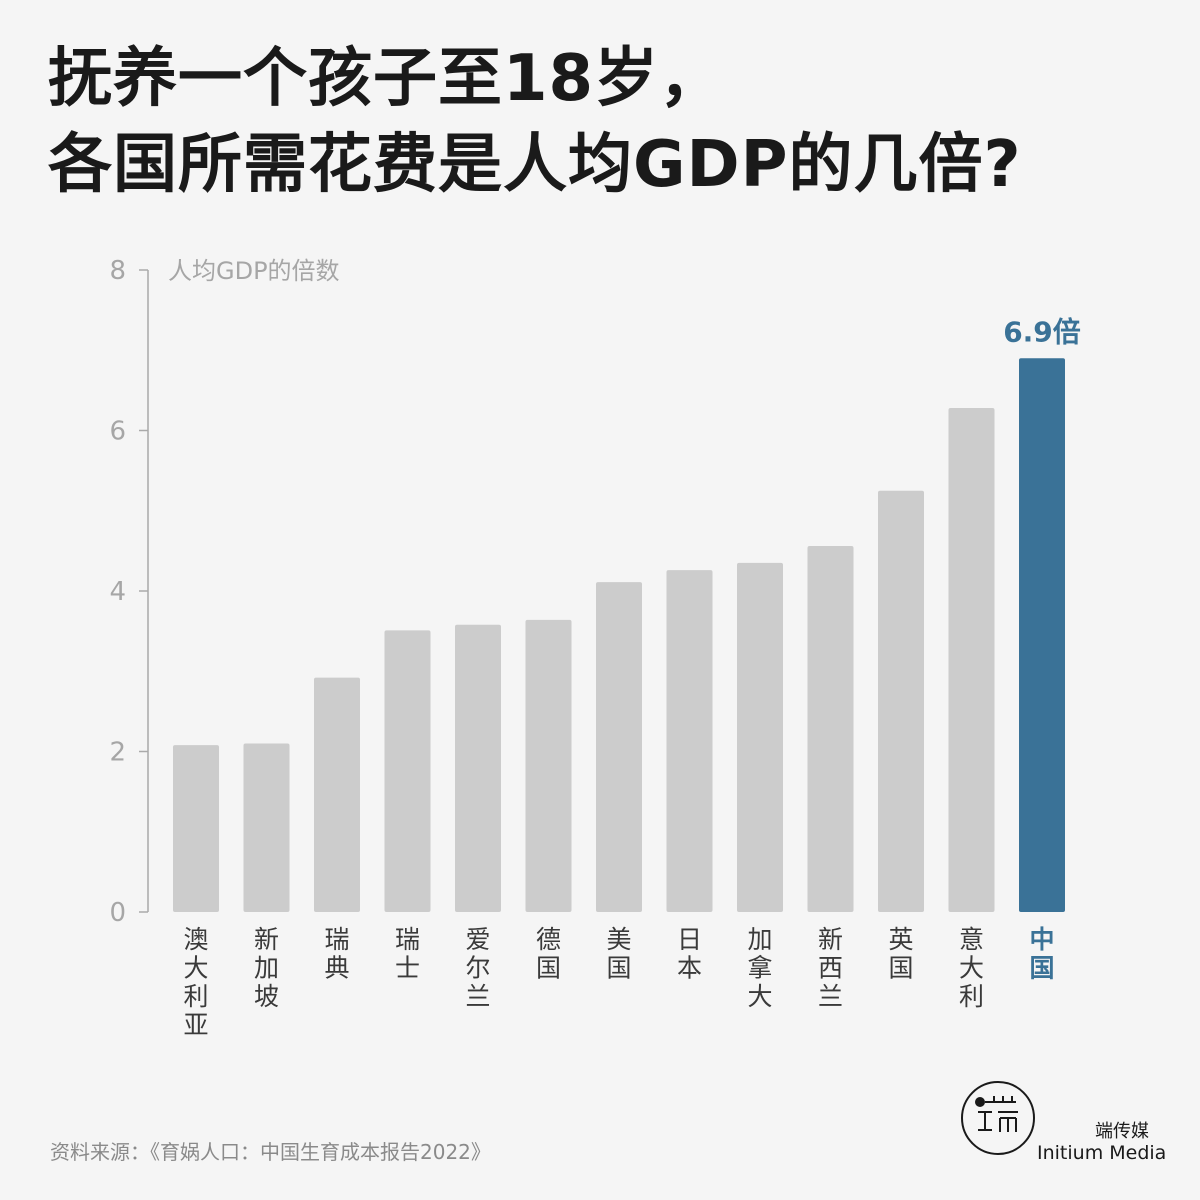 Image resolution: width=1200 pixels, height=1200 pixels. What do you see at coordinates (1042, 331) in the screenshot?
I see `highlight-value-label: 6.9倍` at bounding box center [1042, 331].